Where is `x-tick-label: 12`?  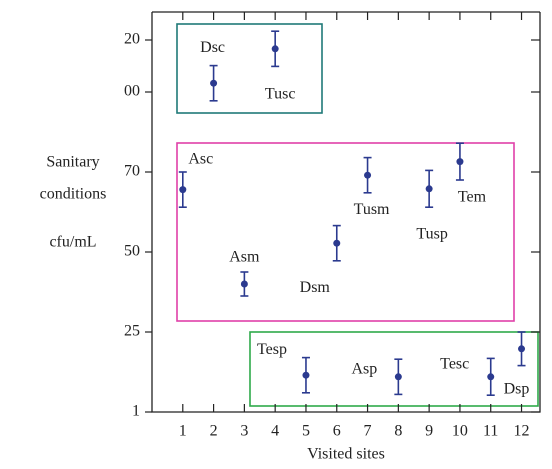
x-tick-label: 12 is located at coordinates (522, 431).